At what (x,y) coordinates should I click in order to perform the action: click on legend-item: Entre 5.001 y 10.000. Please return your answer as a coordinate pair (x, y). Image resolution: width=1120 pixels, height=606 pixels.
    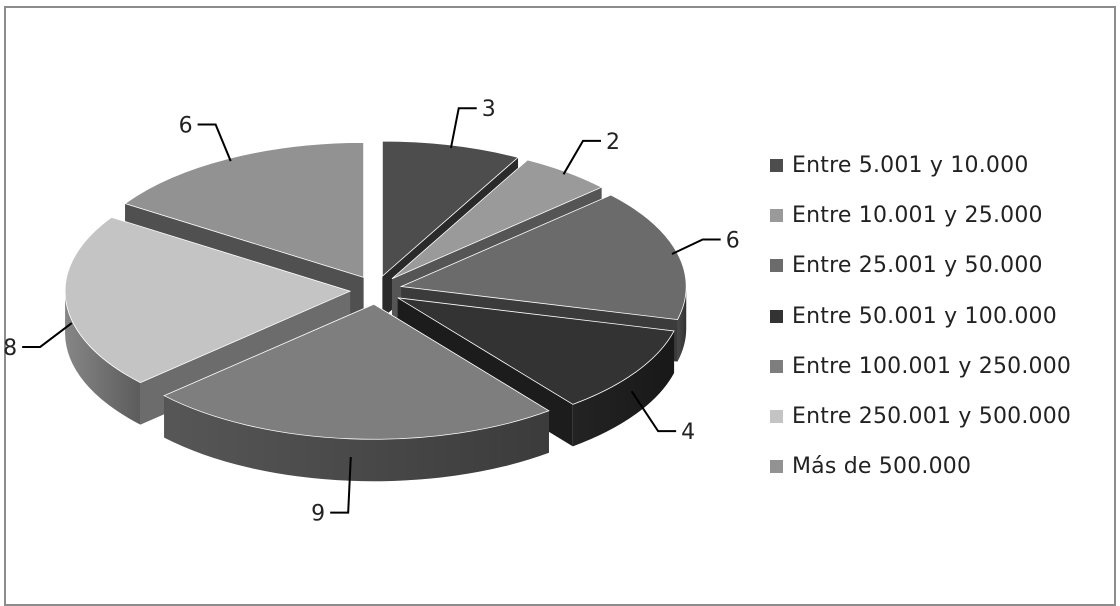
    Looking at the image, I should click on (920, 165).